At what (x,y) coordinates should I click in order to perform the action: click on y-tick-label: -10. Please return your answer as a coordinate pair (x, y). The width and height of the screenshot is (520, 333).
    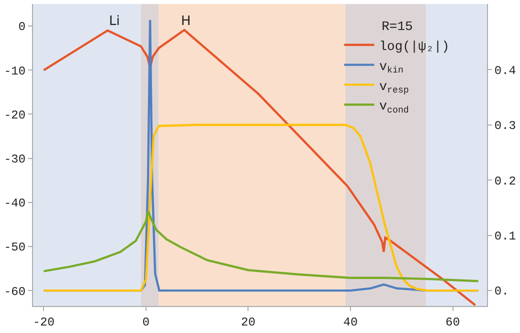
    Looking at the image, I should click on (15, 71).